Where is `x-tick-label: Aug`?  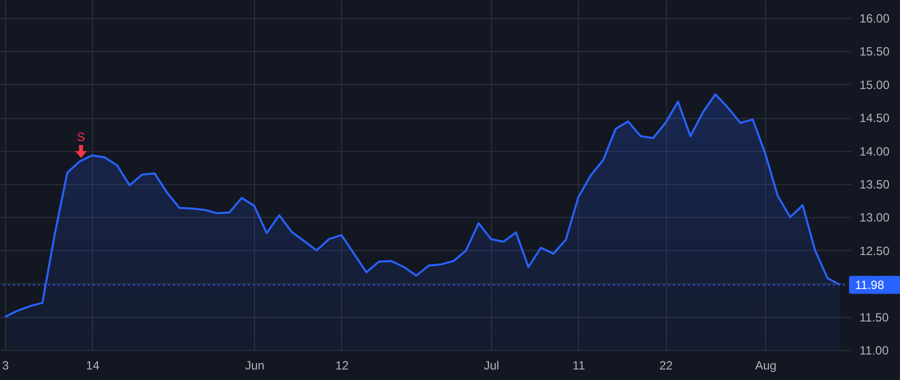
x-tick-label: Aug is located at coordinates (765, 365).